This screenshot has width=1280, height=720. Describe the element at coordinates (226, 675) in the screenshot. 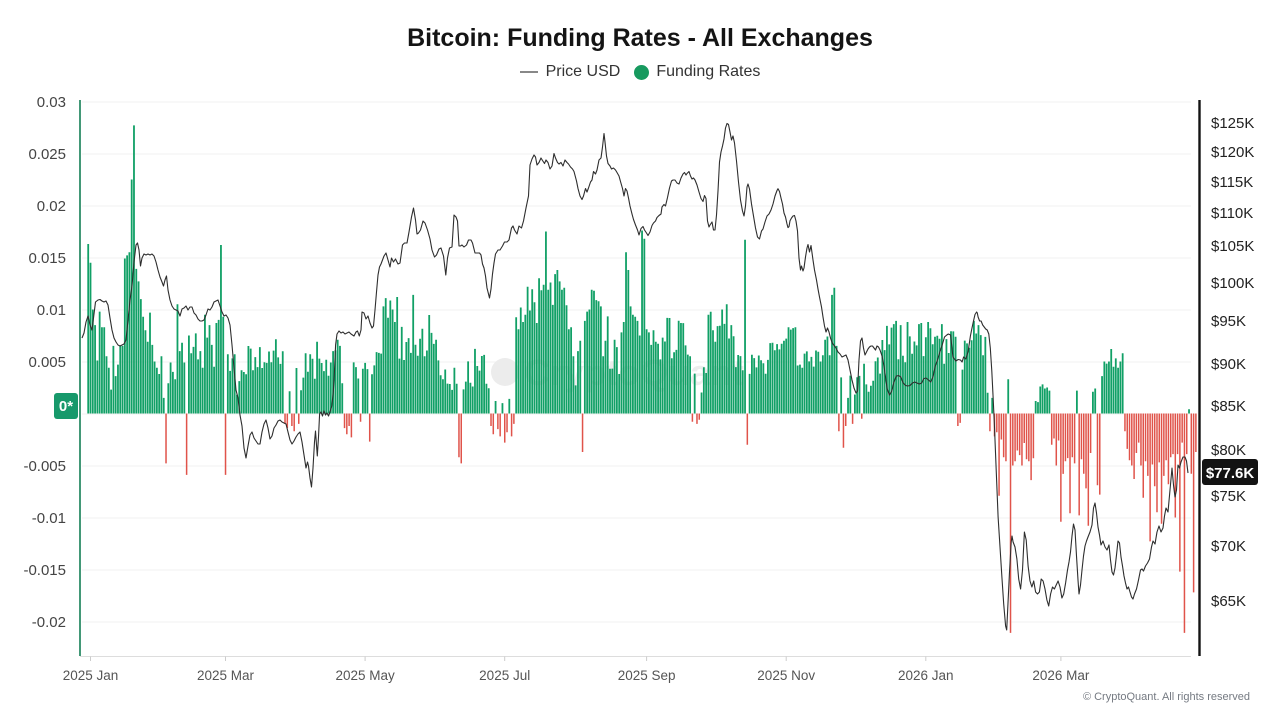

I see `svg-text: 2025 Mar` at that location.